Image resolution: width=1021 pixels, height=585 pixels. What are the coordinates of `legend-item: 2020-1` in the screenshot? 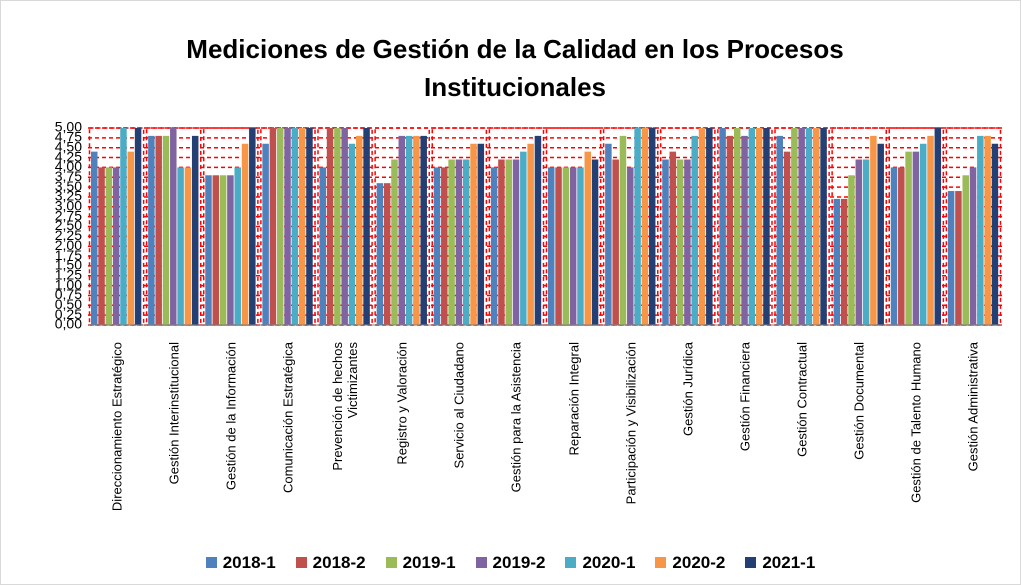 It's located at (600, 563).